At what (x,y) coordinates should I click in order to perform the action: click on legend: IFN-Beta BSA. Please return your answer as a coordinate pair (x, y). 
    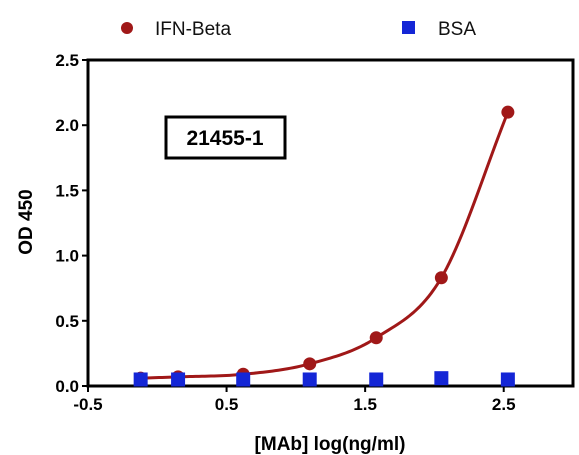
    Looking at the image, I should click on (298, 29).